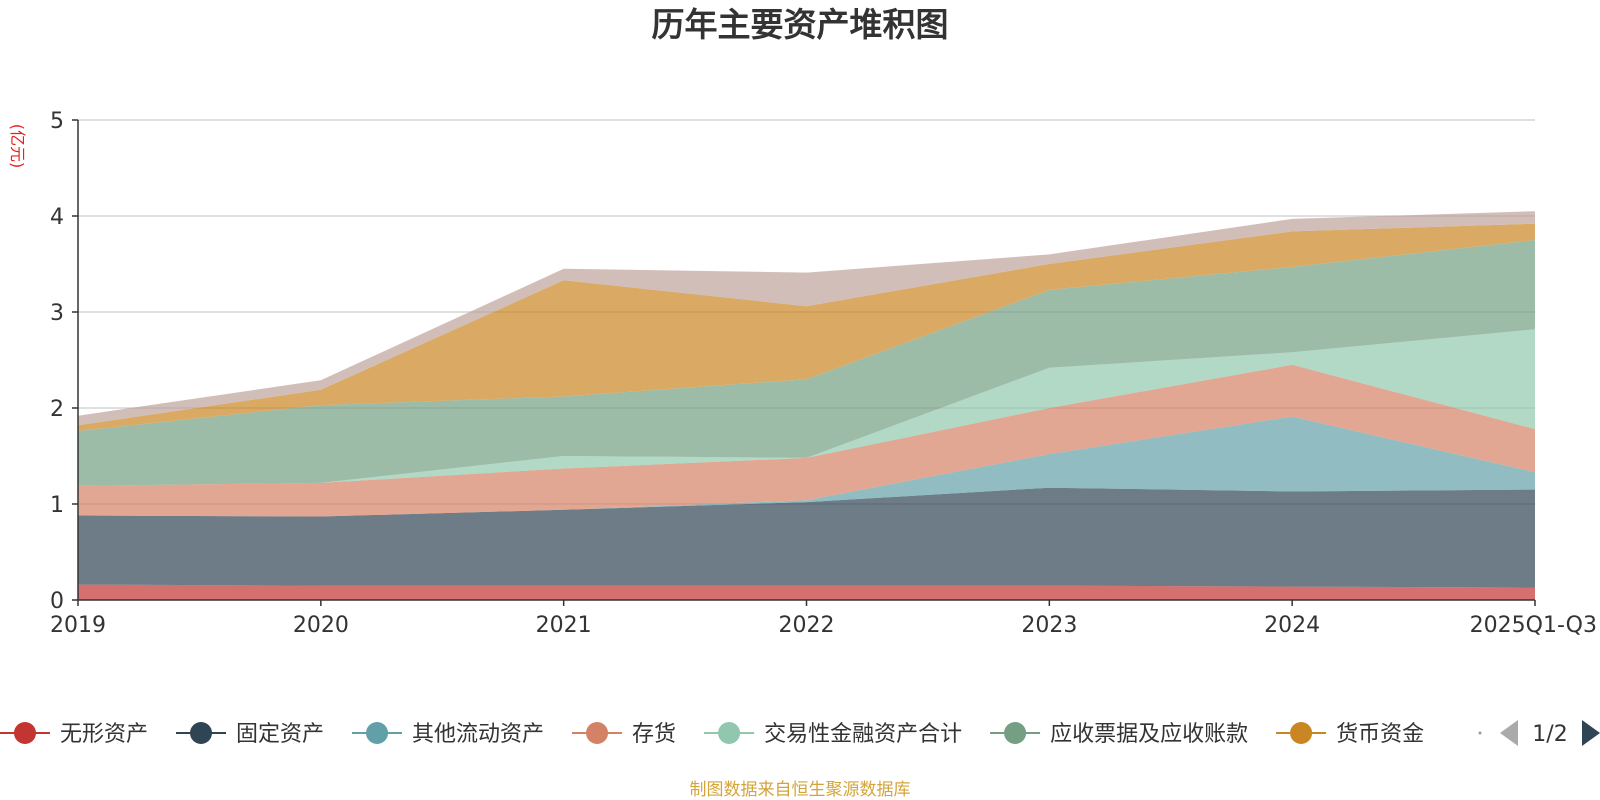 The image size is (1600, 800). Describe the element at coordinates (624, 734) in the screenshot. I see `legend-item: 存货` at that location.